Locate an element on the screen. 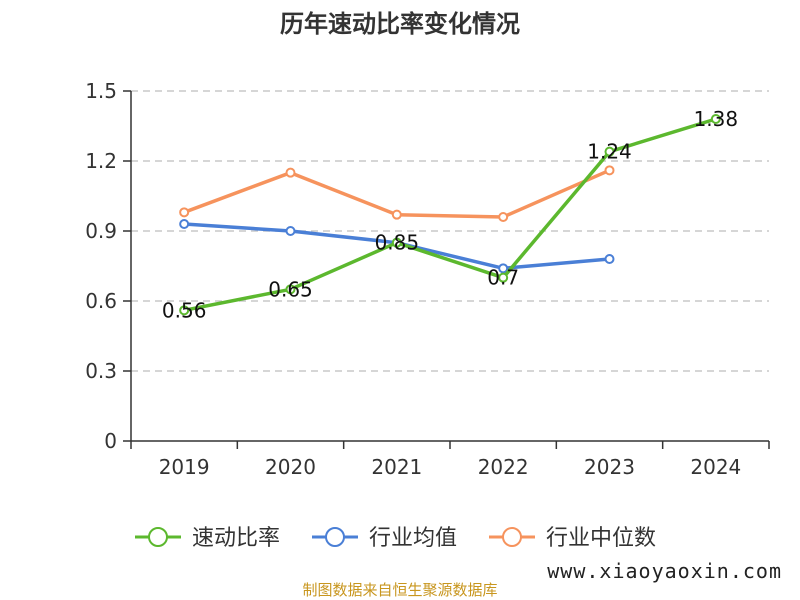 The height and width of the screenshot is (600, 800). series-0-point-2023 is located at coordinates (609, 151).